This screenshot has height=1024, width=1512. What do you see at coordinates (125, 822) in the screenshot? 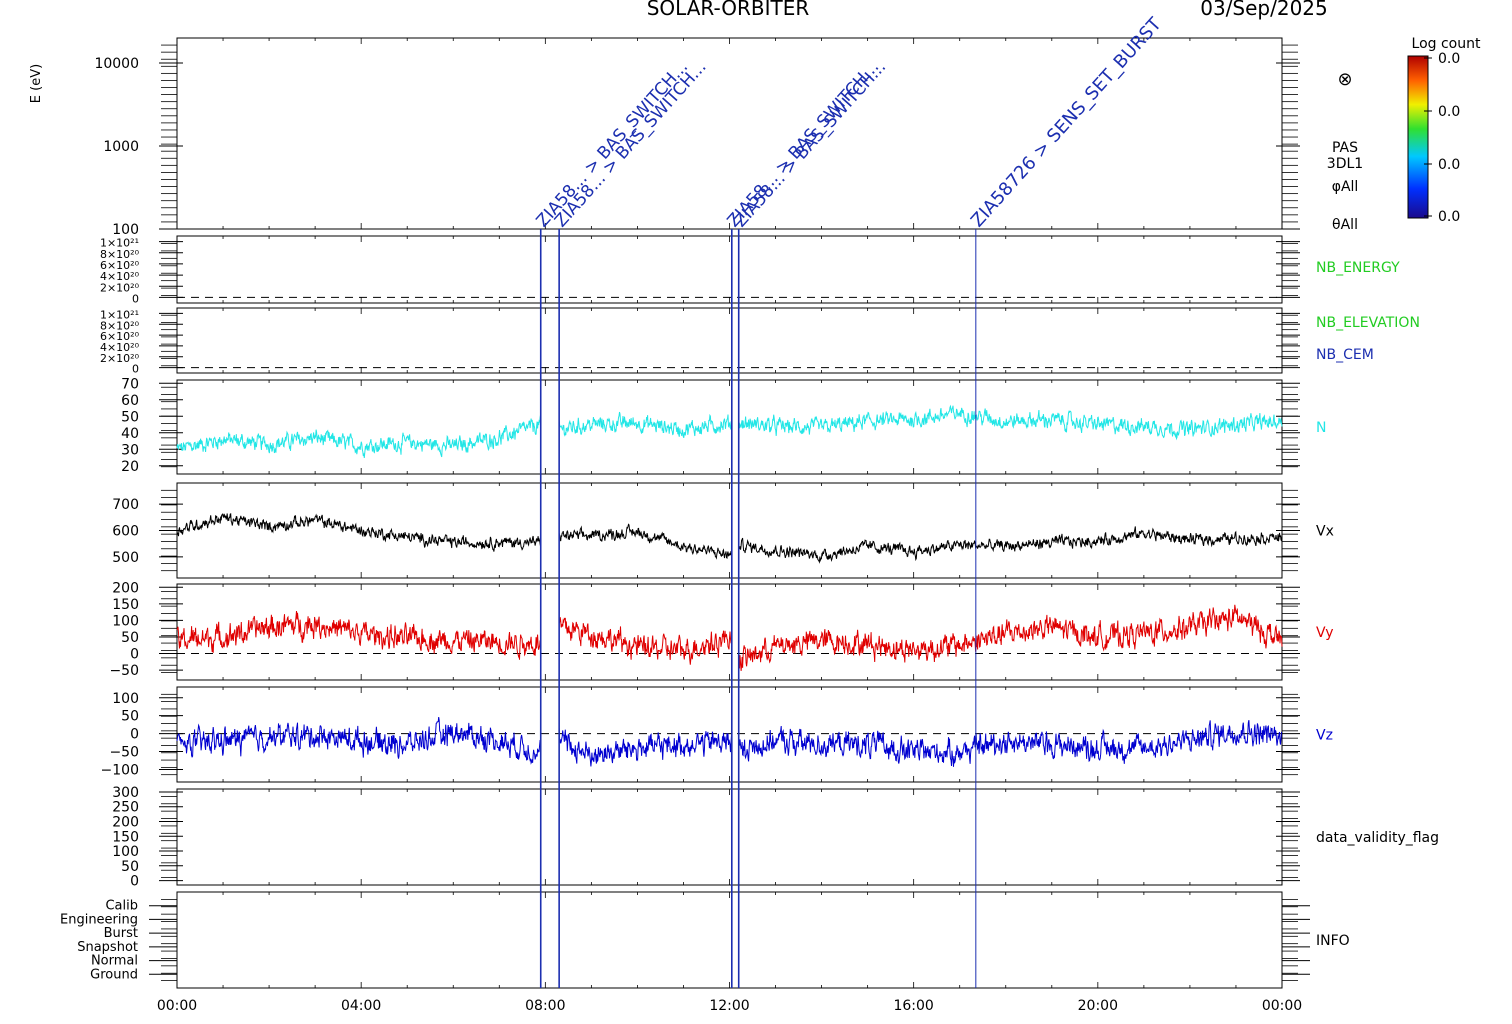
I see `y-tick-label: 200` at bounding box center [125, 822].